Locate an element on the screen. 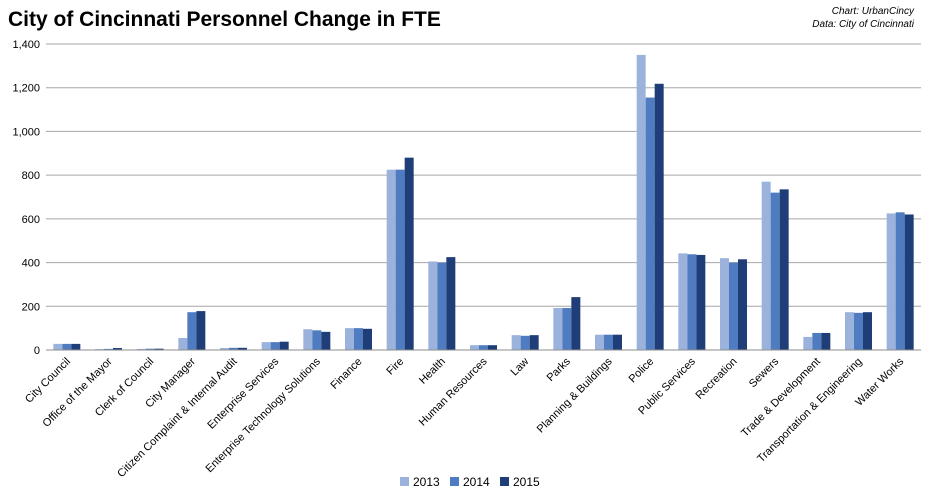 This screenshot has width=935, height=504. bar-2015-fire is located at coordinates (409, 253).